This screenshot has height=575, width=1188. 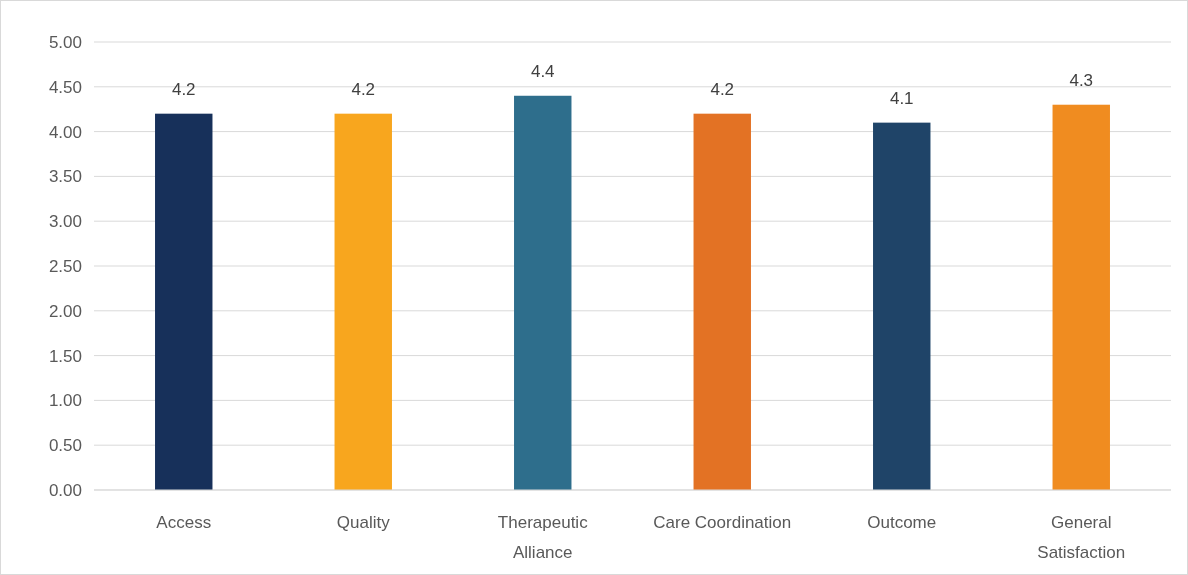 What do you see at coordinates (722, 522) in the screenshot?
I see `x-tick-label: Care Coordination` at bounding box center [722, 522].